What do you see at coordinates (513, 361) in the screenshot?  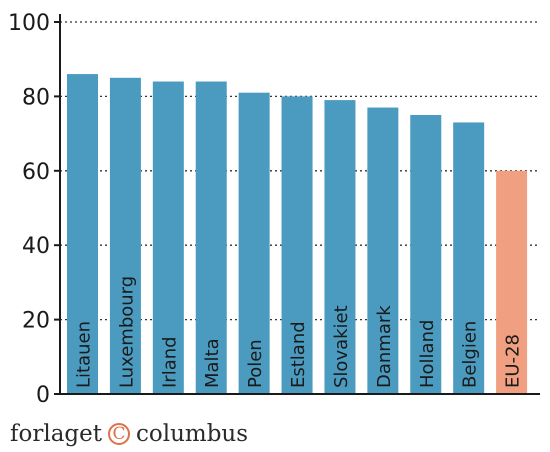 I see `bar-label: EU-28` at bounding box center [513, 361].